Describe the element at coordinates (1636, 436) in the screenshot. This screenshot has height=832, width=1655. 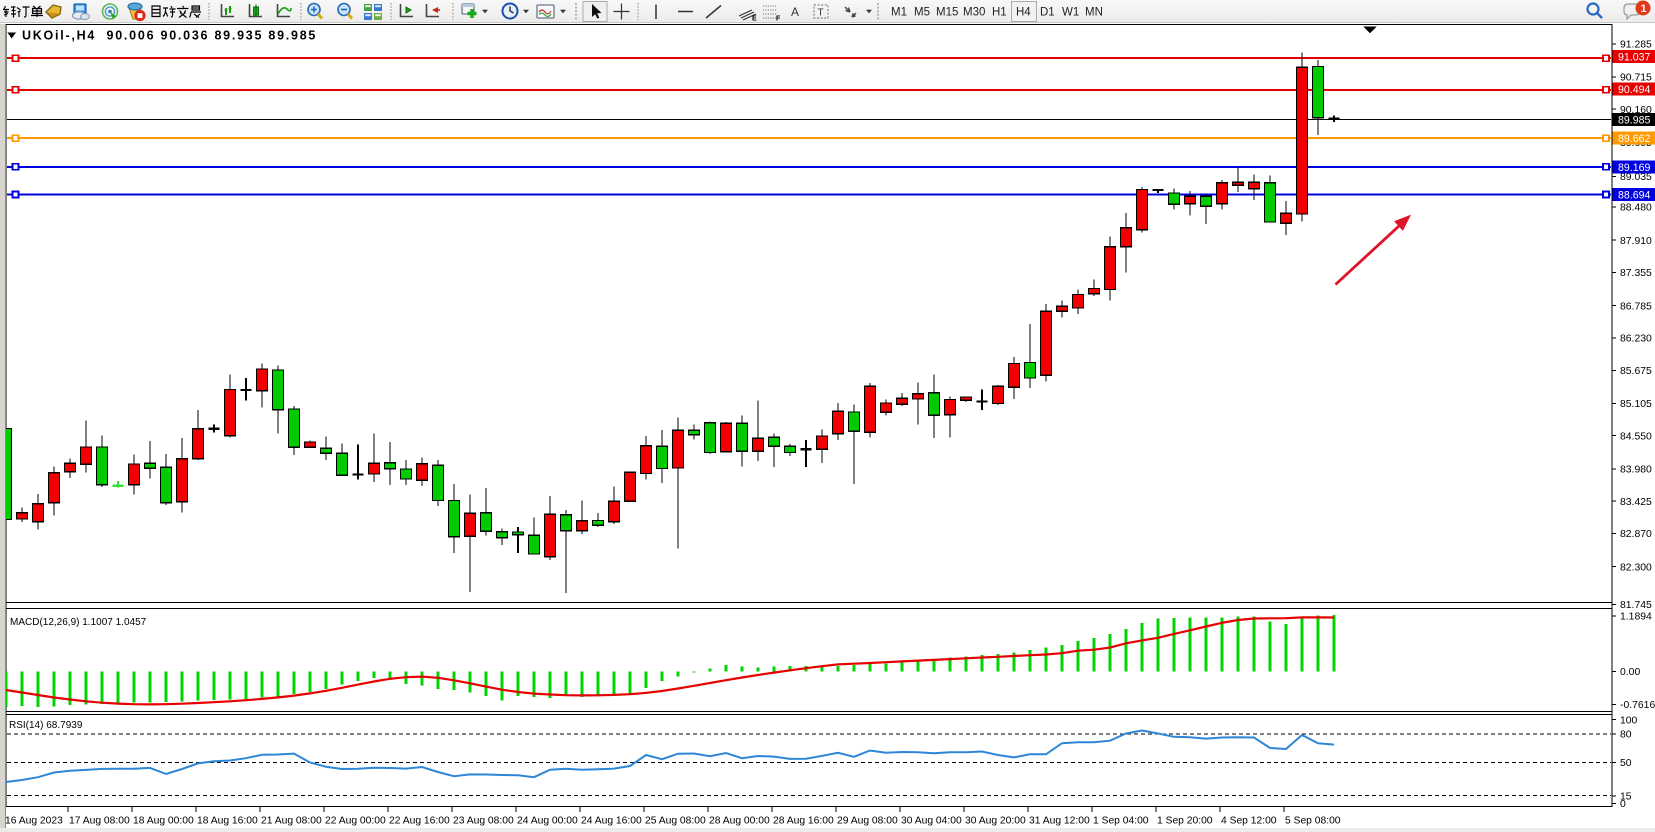
I see `svg-text: 84.550` at that location.